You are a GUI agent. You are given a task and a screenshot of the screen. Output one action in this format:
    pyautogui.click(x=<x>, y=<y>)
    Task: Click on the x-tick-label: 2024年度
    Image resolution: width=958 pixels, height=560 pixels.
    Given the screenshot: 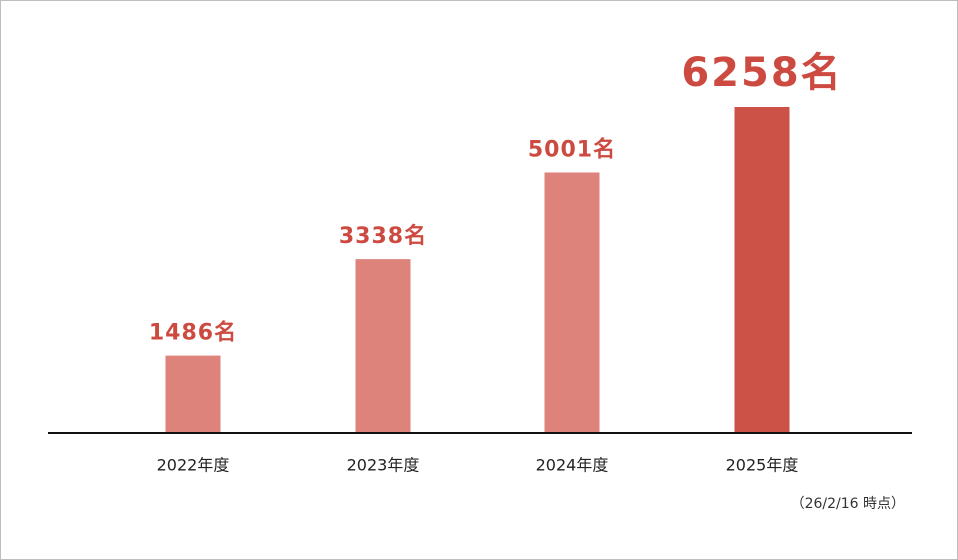 What is the action you would take?
    pyautogui.click(x=572, y=465)
    